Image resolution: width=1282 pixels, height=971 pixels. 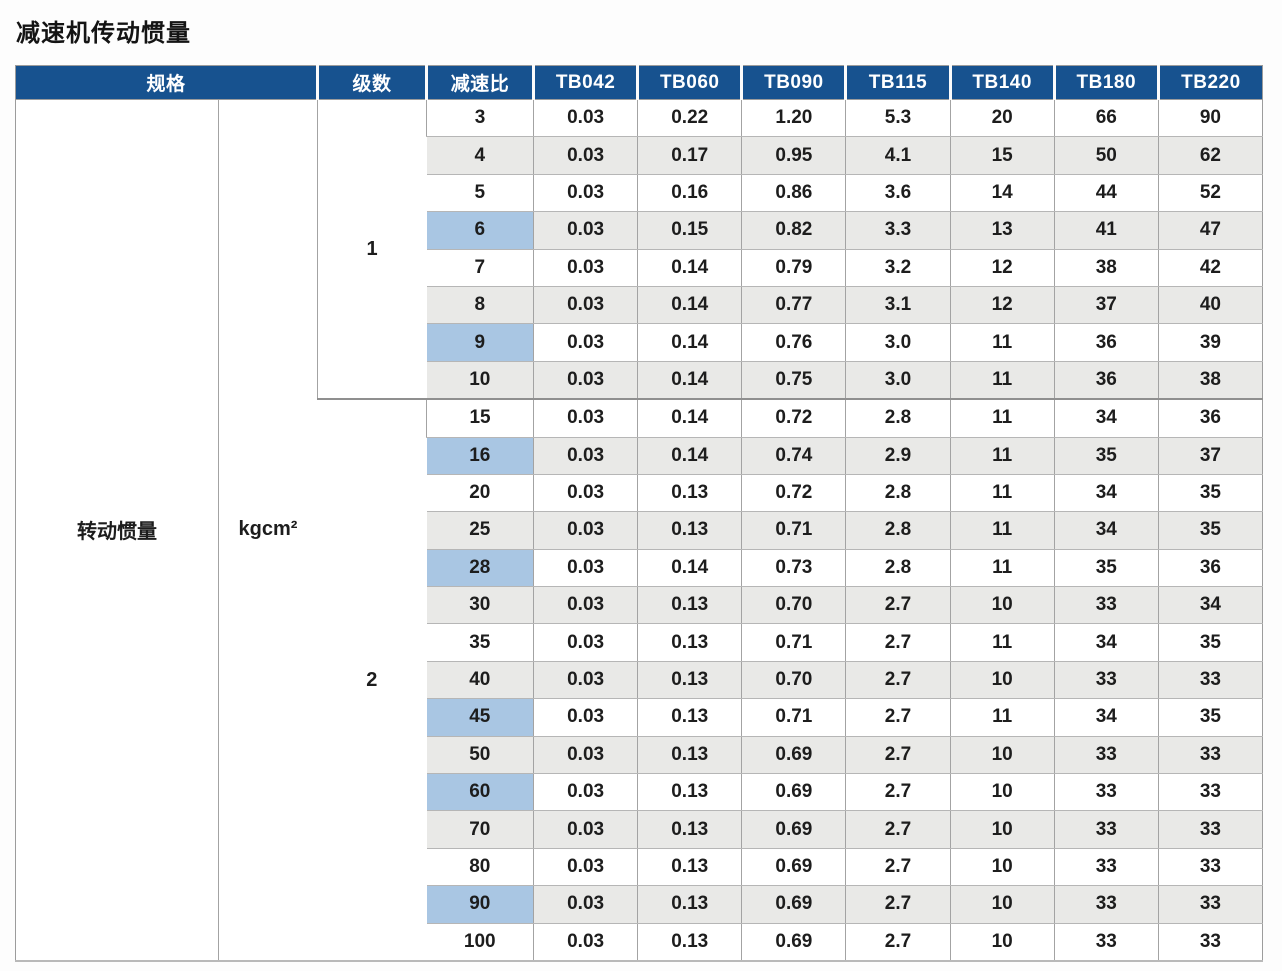 I want to click on value-cell-tb180: 50, so click(x=1106, y=155).